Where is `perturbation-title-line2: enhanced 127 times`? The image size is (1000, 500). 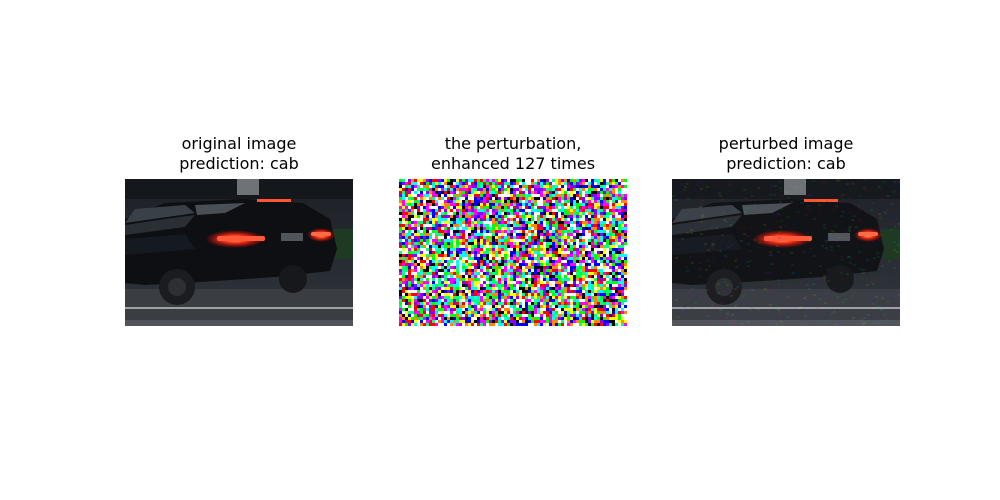 perturbation-title-line2: enhanced 127 times is located at coordinates (513, 163).